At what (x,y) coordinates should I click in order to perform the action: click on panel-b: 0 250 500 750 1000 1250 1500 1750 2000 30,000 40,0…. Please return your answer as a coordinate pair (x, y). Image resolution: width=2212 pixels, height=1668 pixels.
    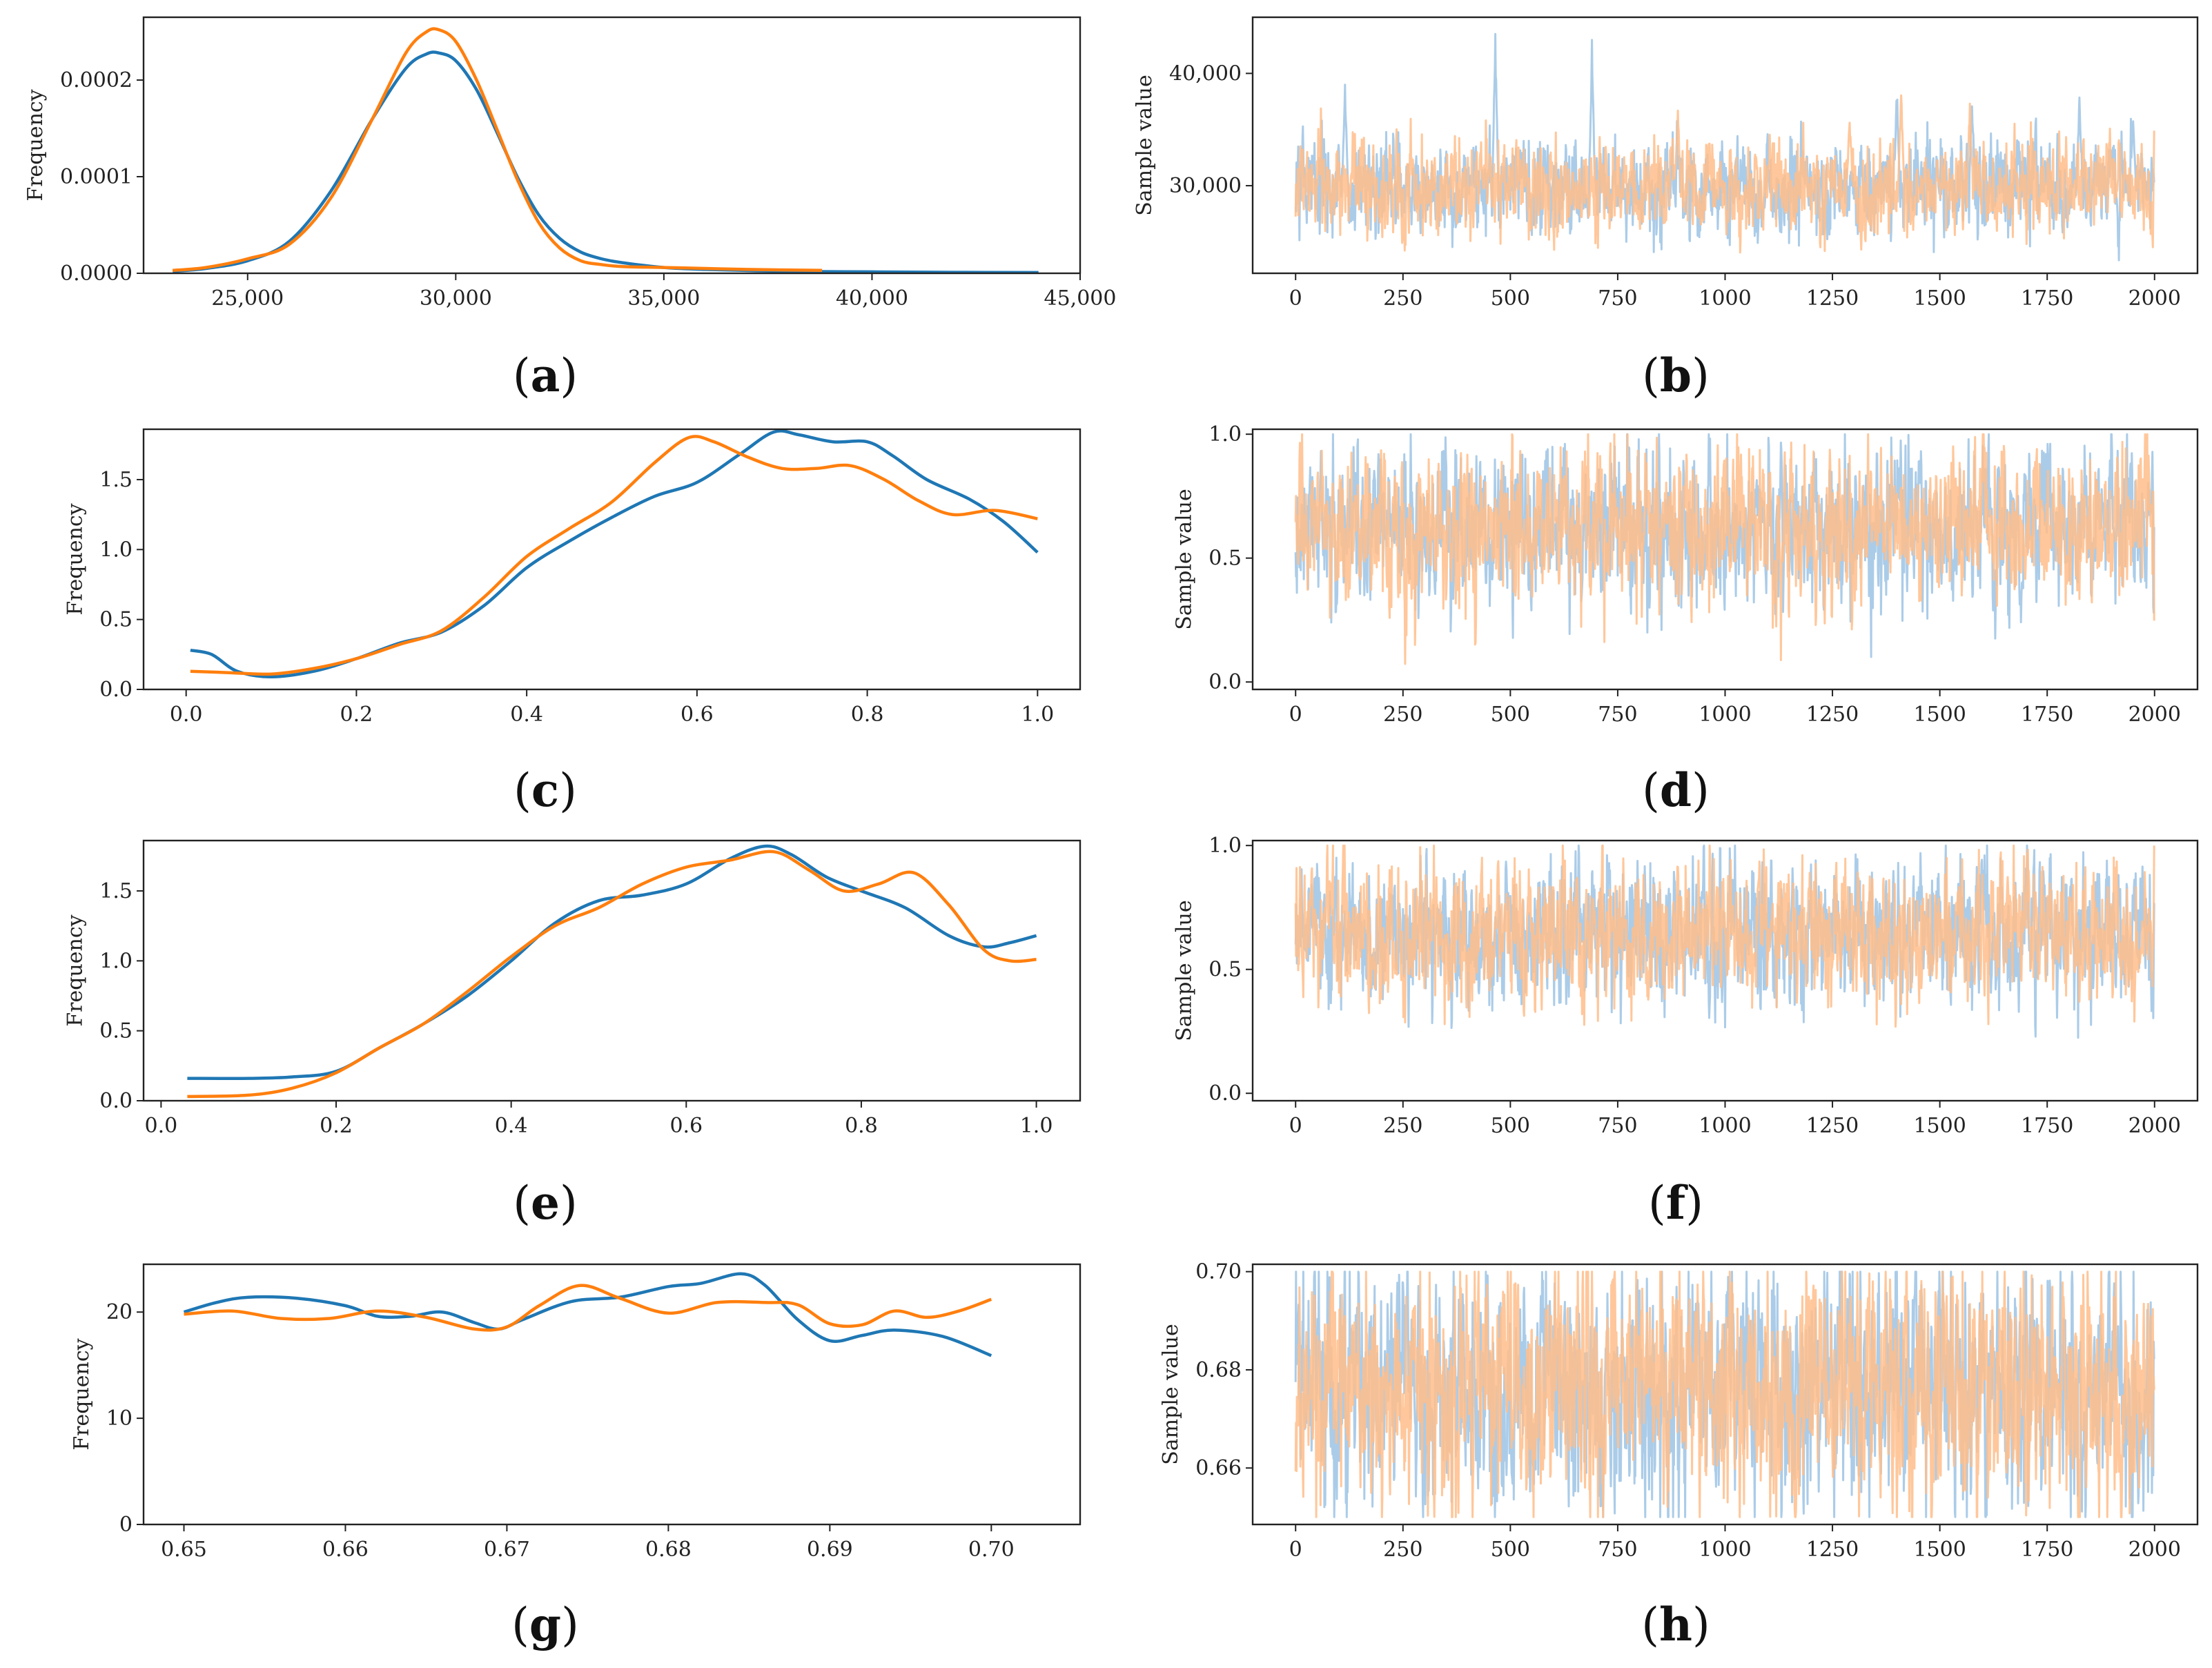
    Looking at the image, I should click on (1666, 209).